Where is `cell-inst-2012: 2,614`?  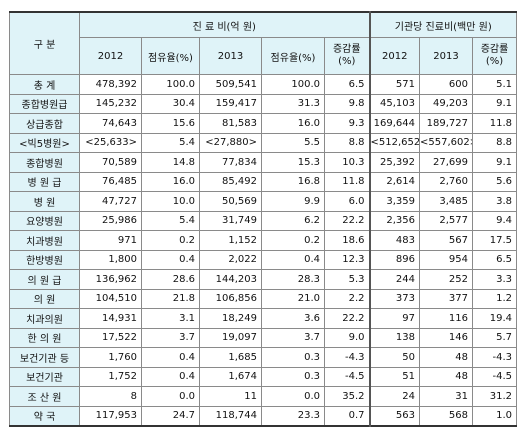 cell-inst-2012: 2,614 is located at coordinates (394, 181).